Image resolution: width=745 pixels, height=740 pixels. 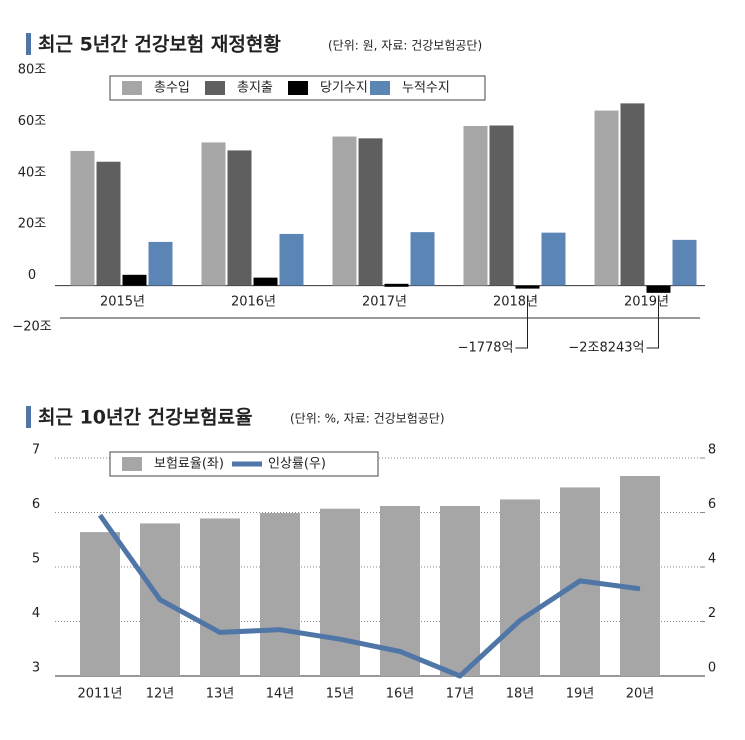 I want to click on x-tick-label: 2011년, so click(x=99, y=694).